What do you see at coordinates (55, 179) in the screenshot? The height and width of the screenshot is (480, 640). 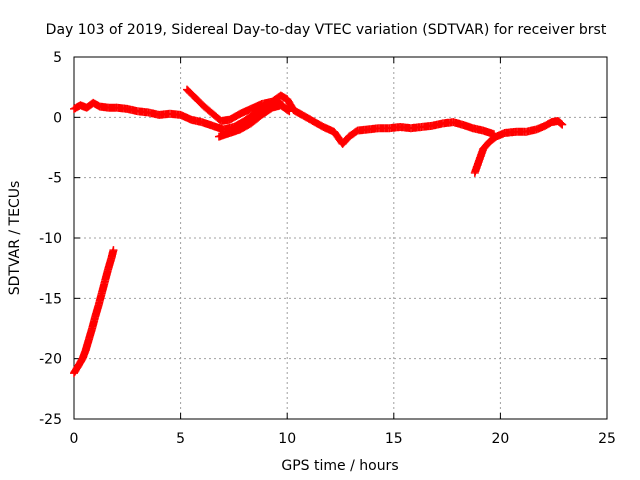 I see `y-tick-label: -5` at bounding box center [55, 179].